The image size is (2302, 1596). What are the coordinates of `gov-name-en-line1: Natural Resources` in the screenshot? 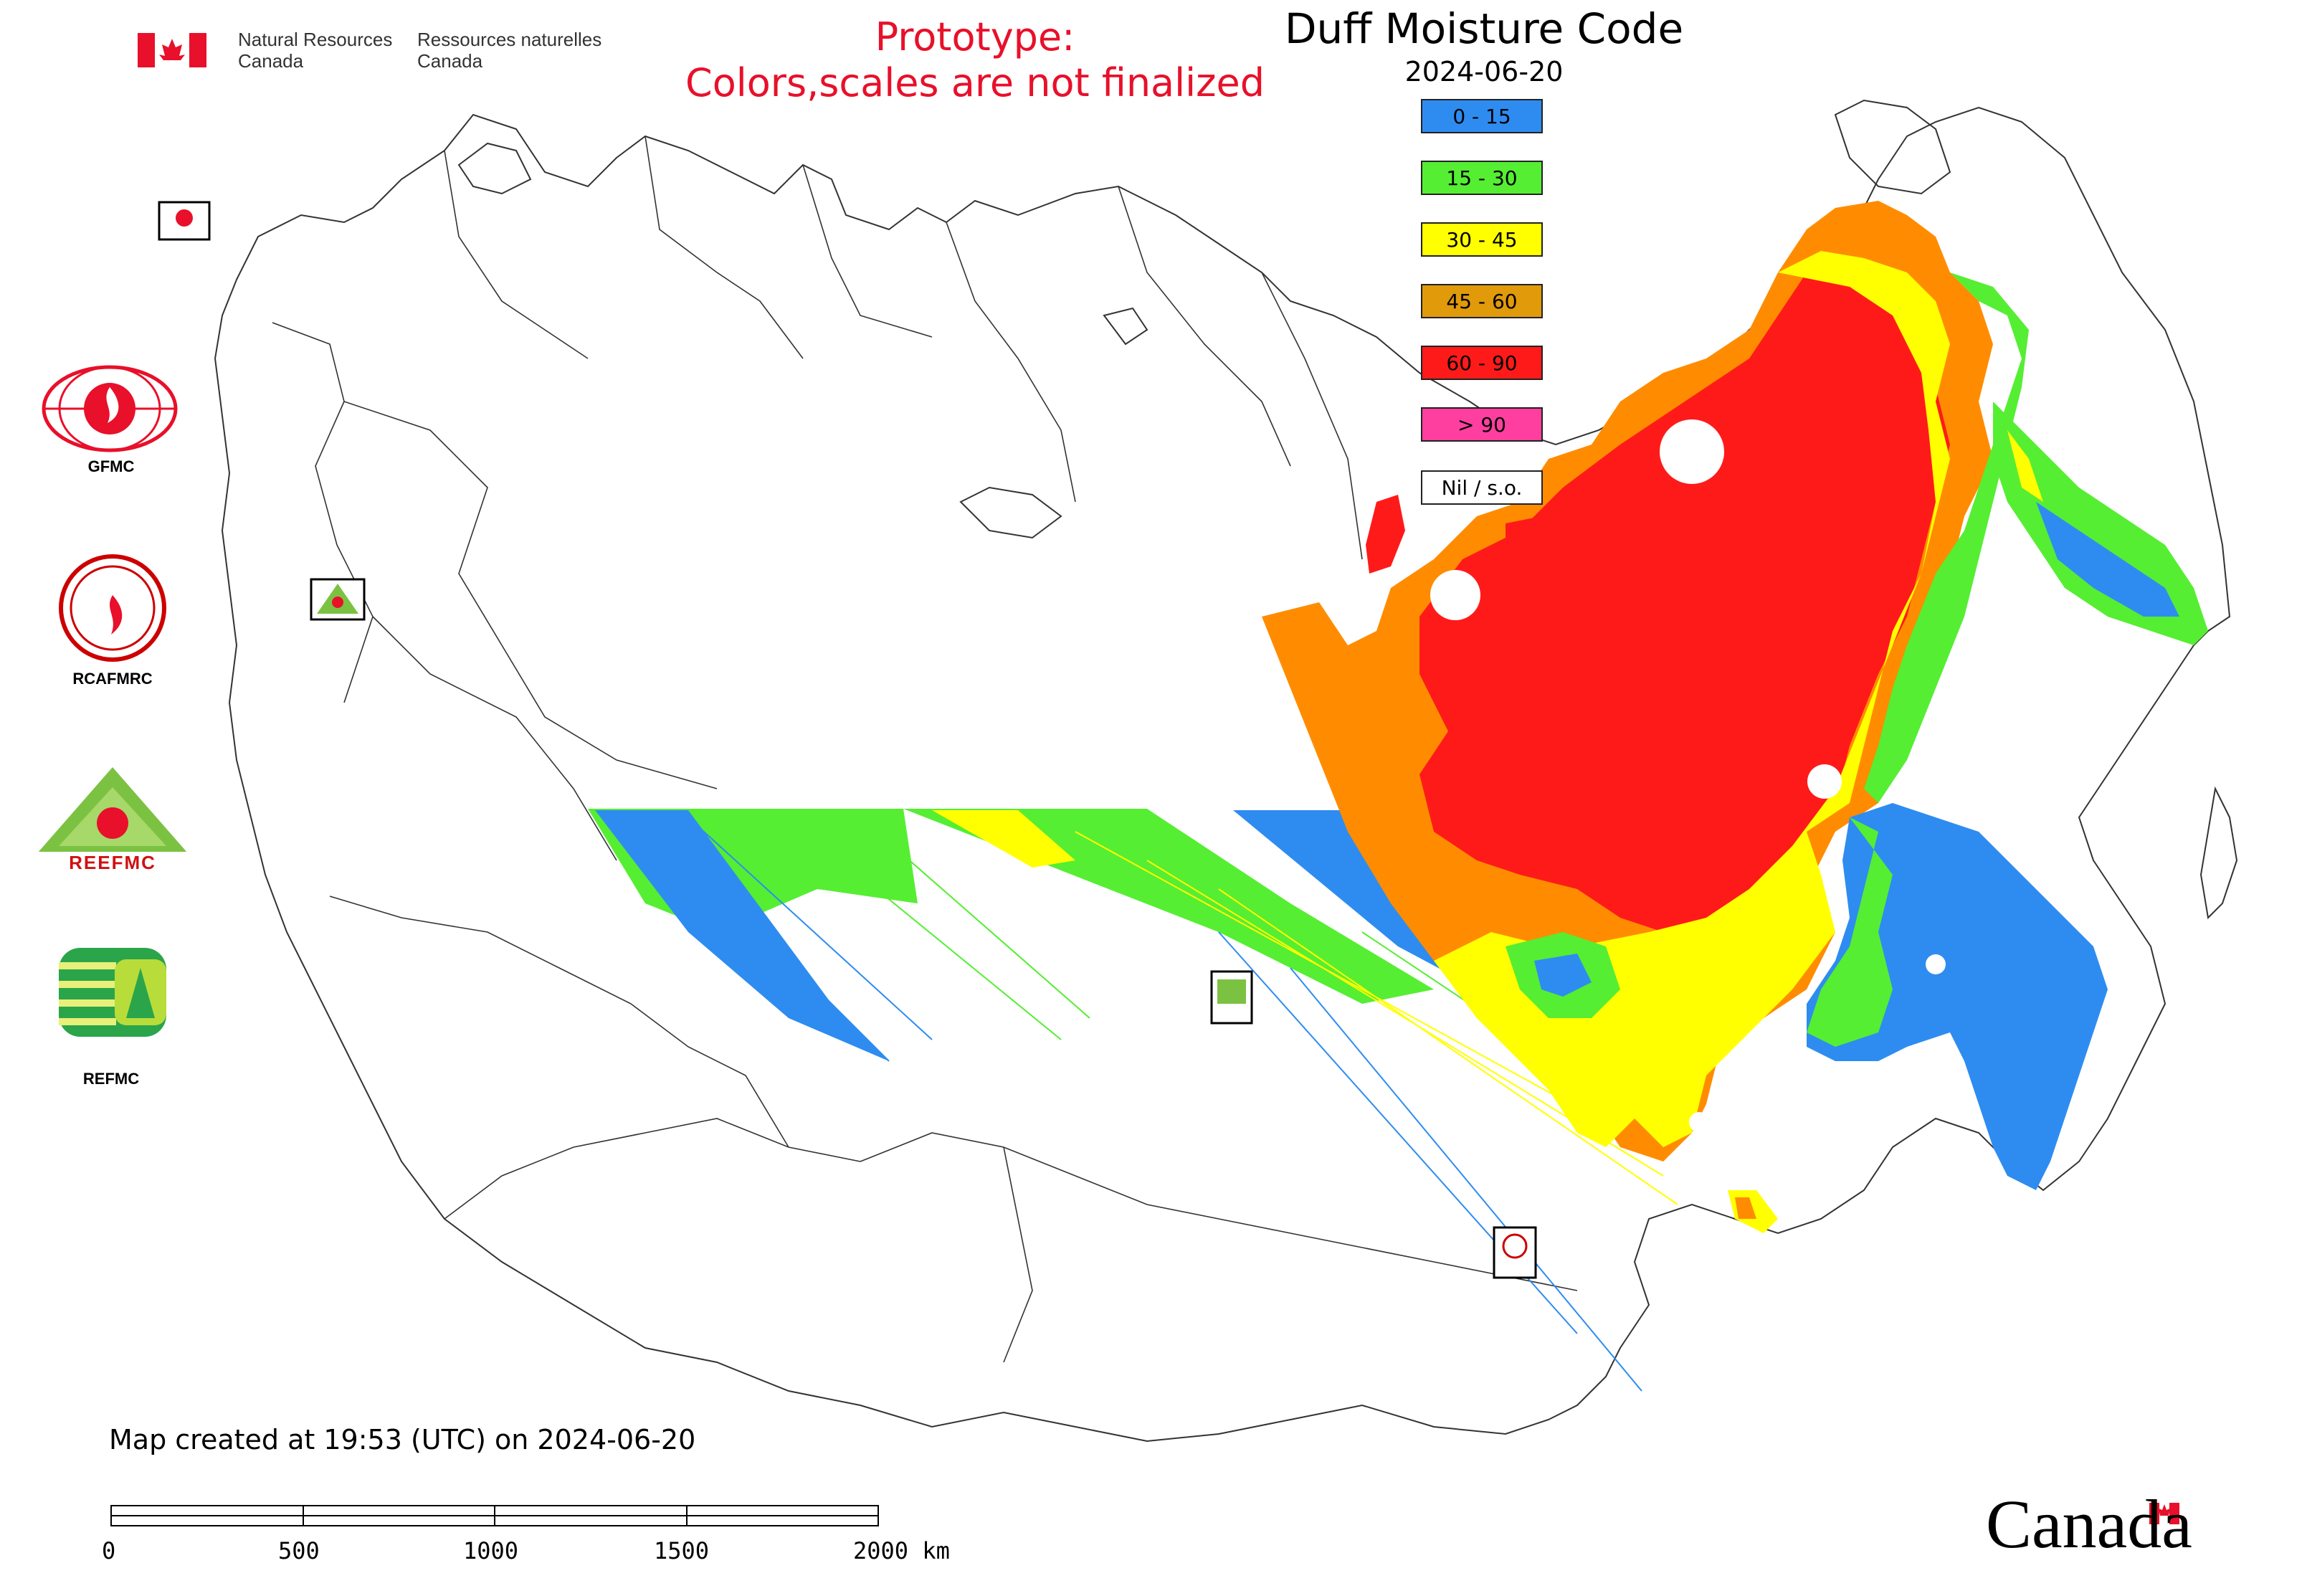 It's located at (315, 39).